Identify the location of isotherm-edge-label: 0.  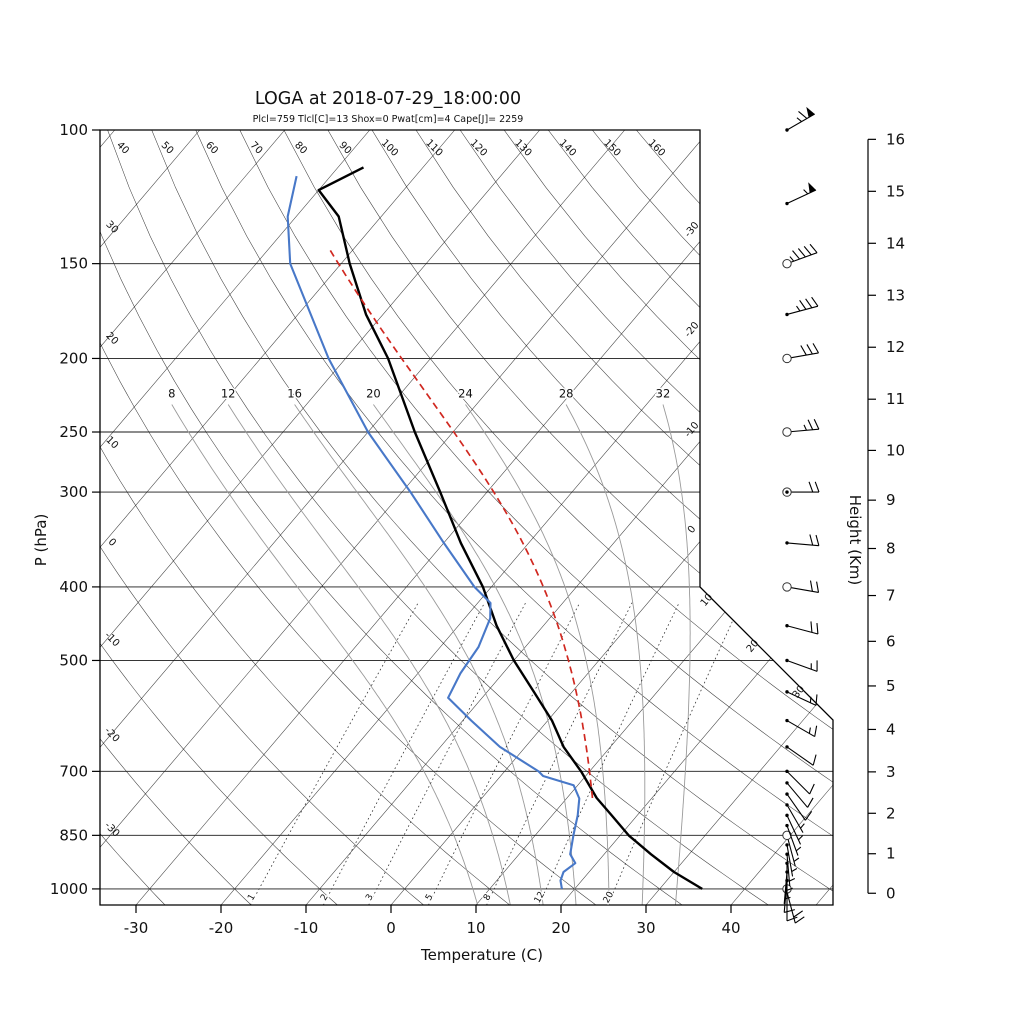
(692, 530).